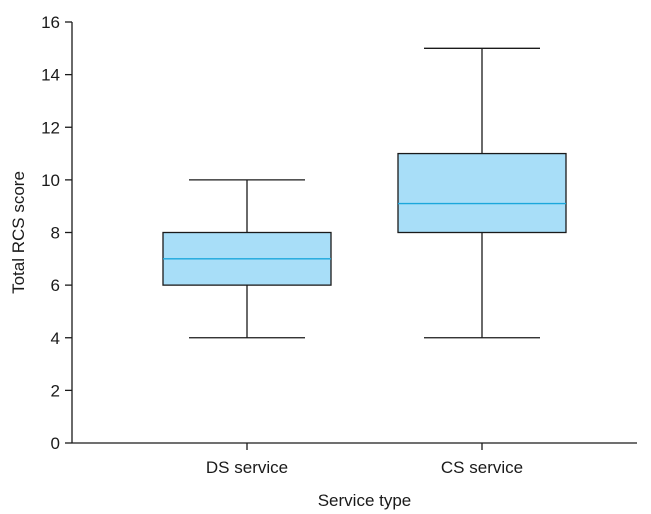  What do you see at coordinates (55, 390) in the screenshot?
I see `y-tick-label: 2` at bounding box center [55, 390].